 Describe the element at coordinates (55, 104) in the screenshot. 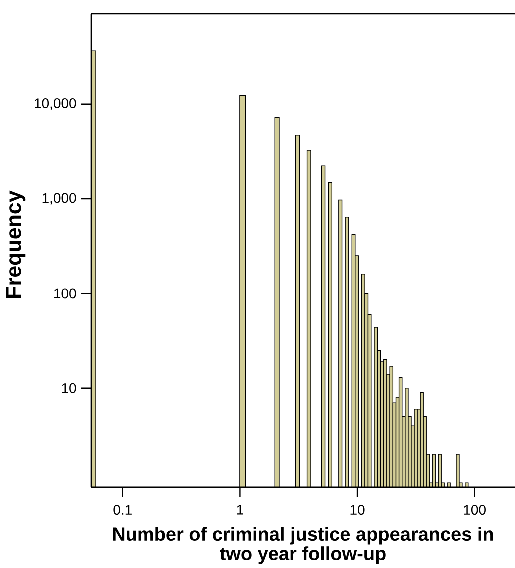

I see `y-tick-label: 10,000` at that location.